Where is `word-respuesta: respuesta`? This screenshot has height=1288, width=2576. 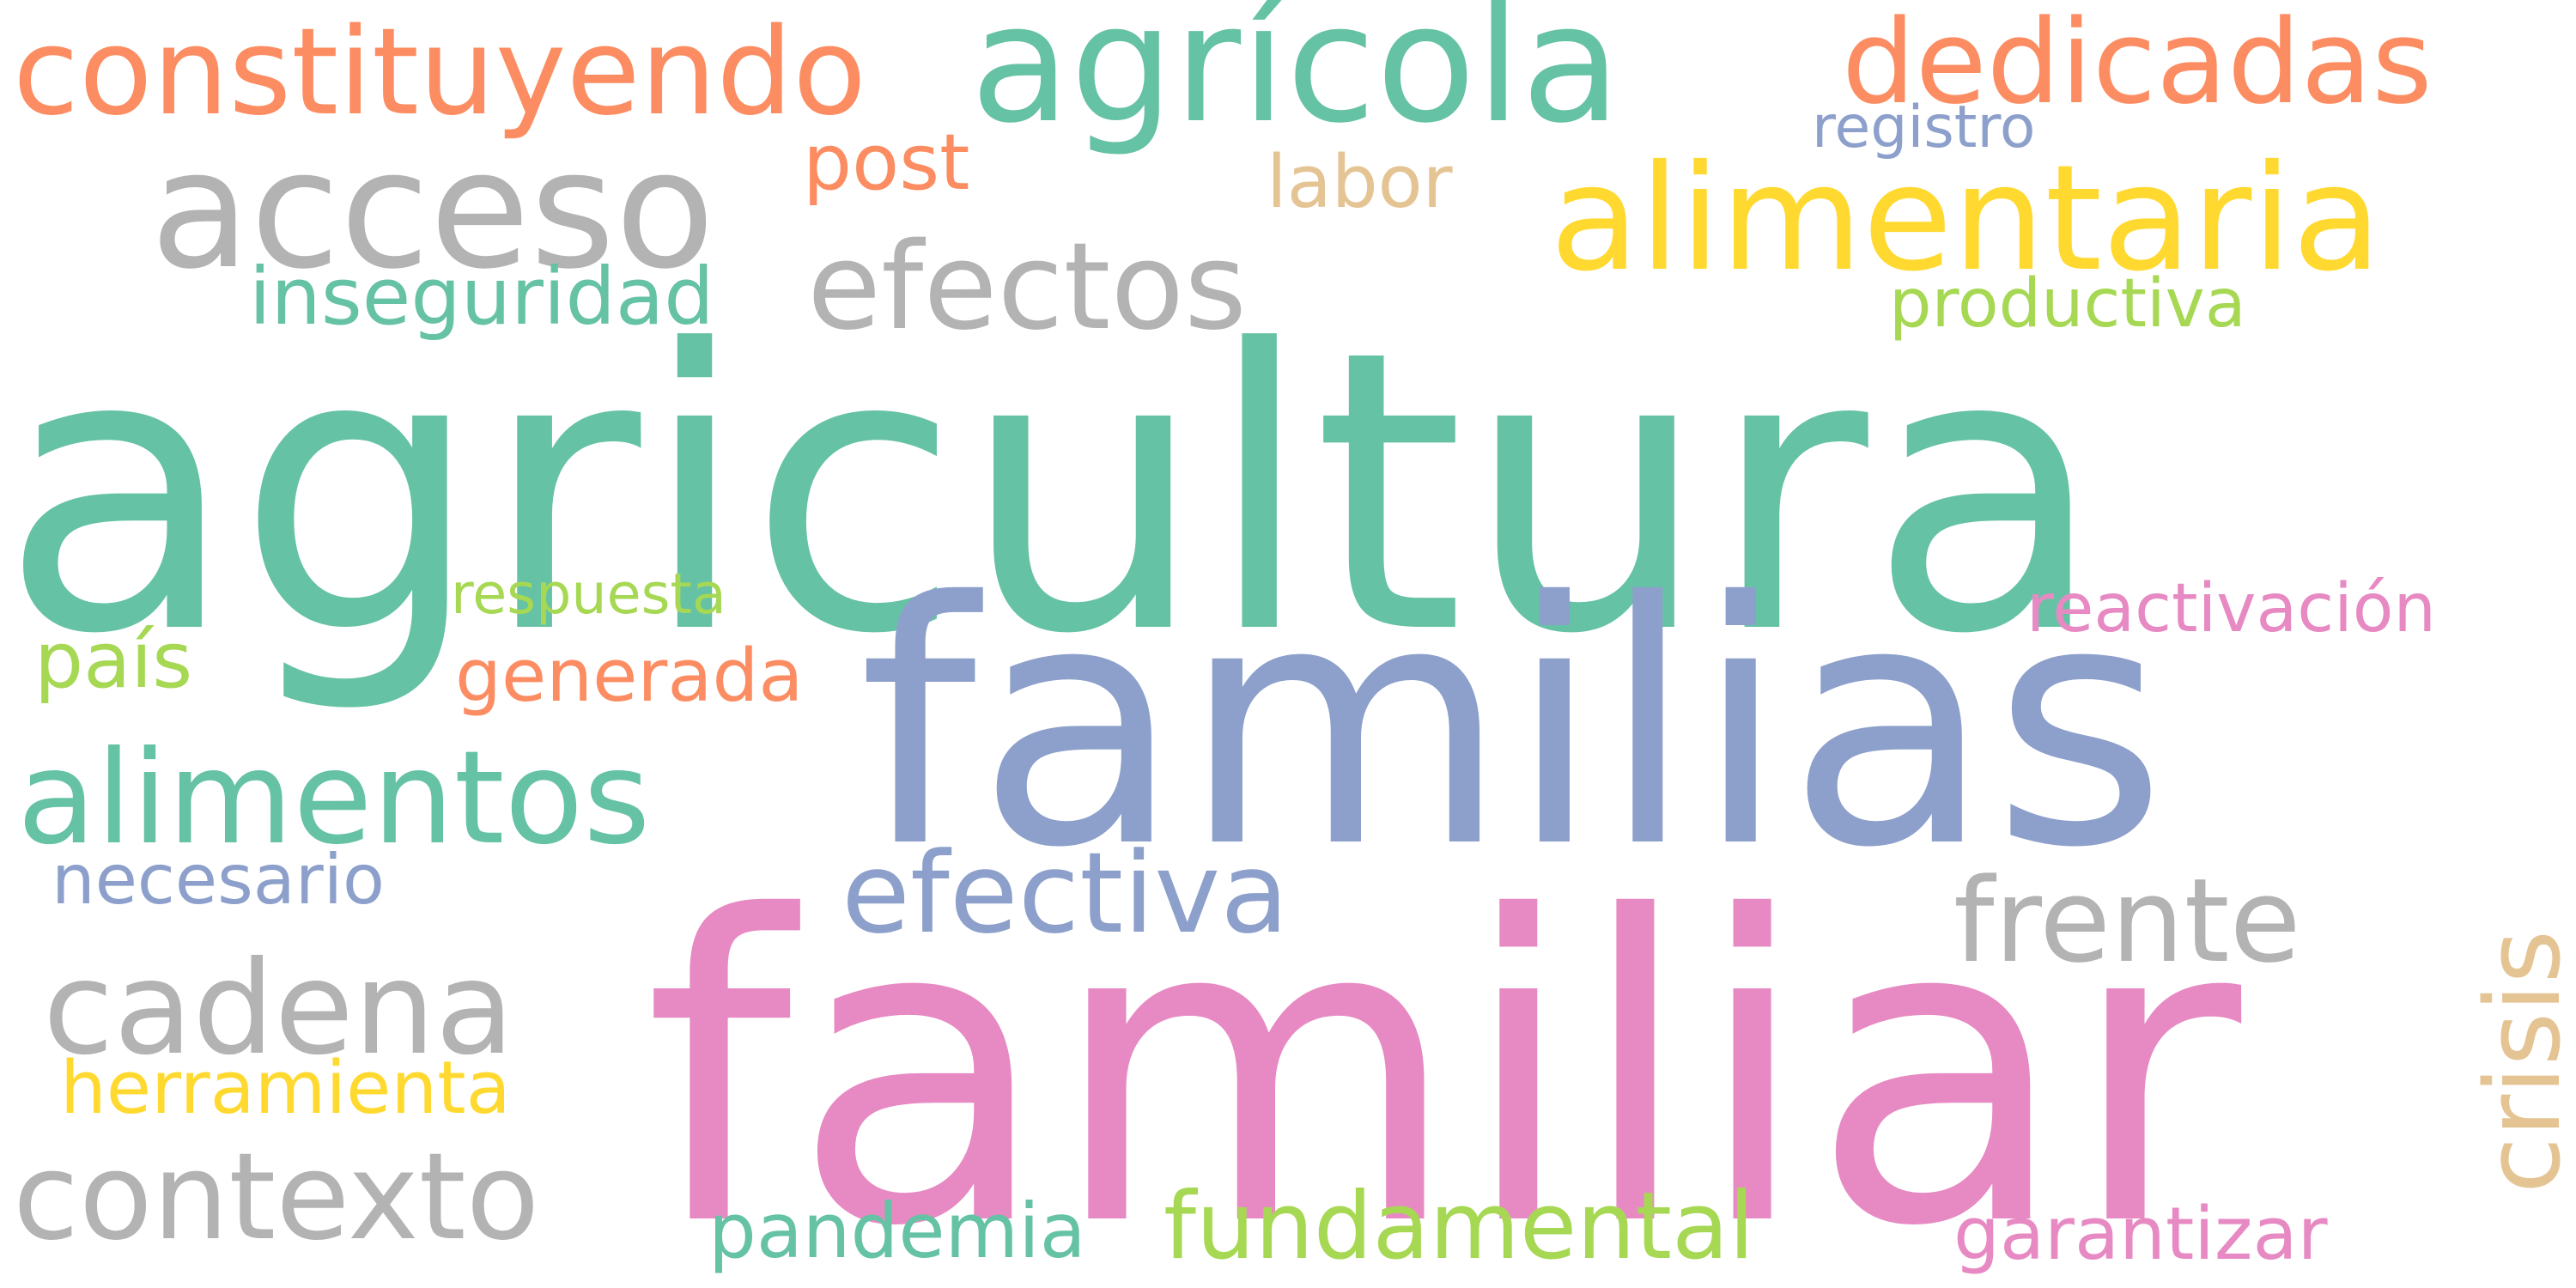 word-respuesta: respuesta is located at coordinates (588, 594).